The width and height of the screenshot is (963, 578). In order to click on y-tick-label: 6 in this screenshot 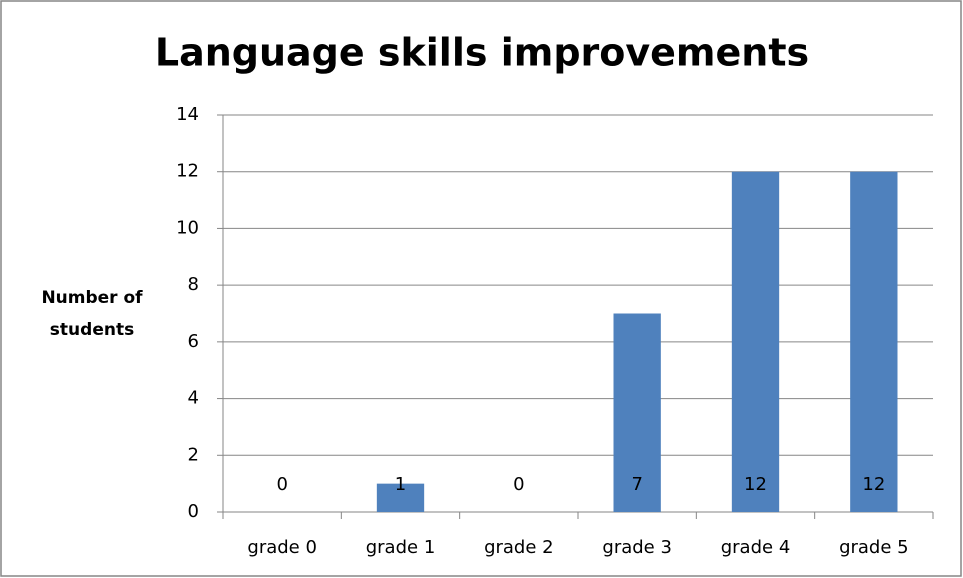, I will do `click(193, 341)`.